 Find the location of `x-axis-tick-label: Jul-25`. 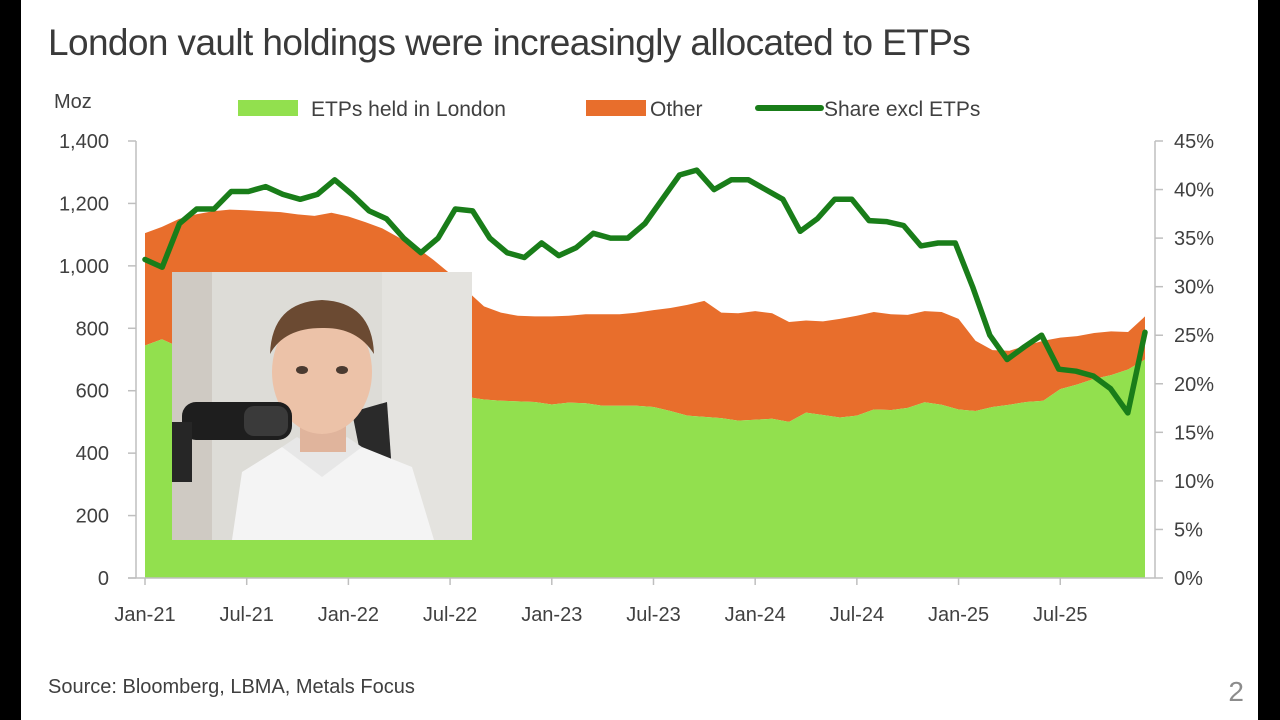

x-axis-tick-label: Jul-25 is located at coordinates (1060, 615).